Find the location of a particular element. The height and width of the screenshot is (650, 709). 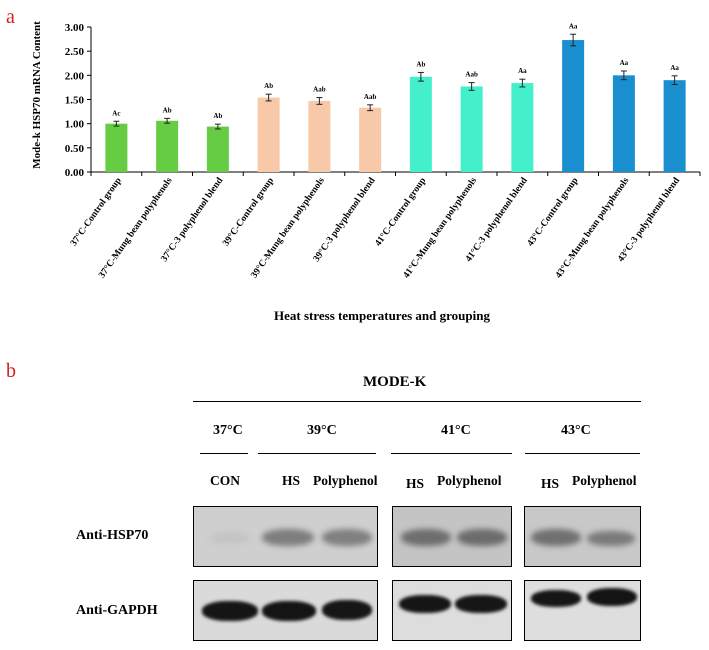

cell-line-title: MODE-K is located at coordinates (395, 382).